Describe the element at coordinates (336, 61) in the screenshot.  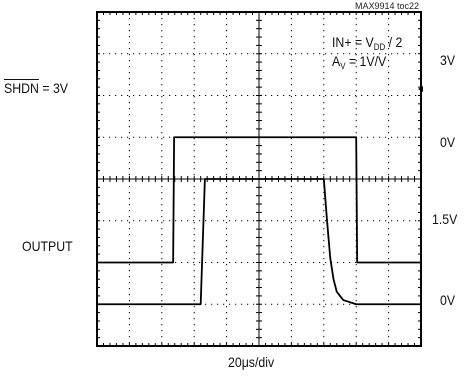
I see `gain-text: A` at that location.